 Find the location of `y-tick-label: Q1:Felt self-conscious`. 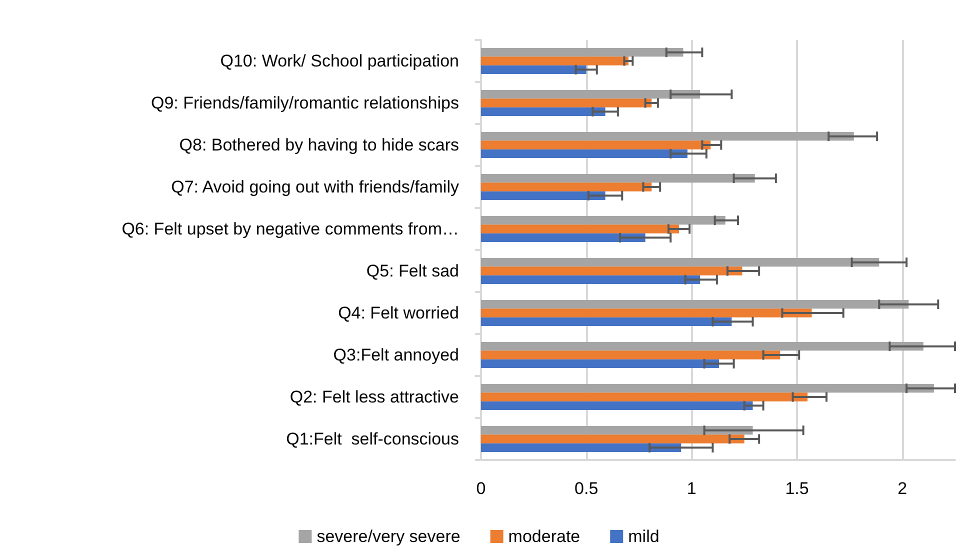

y-tick-label: Q1:Felt self-conscious is located at coordinates (372, 439).